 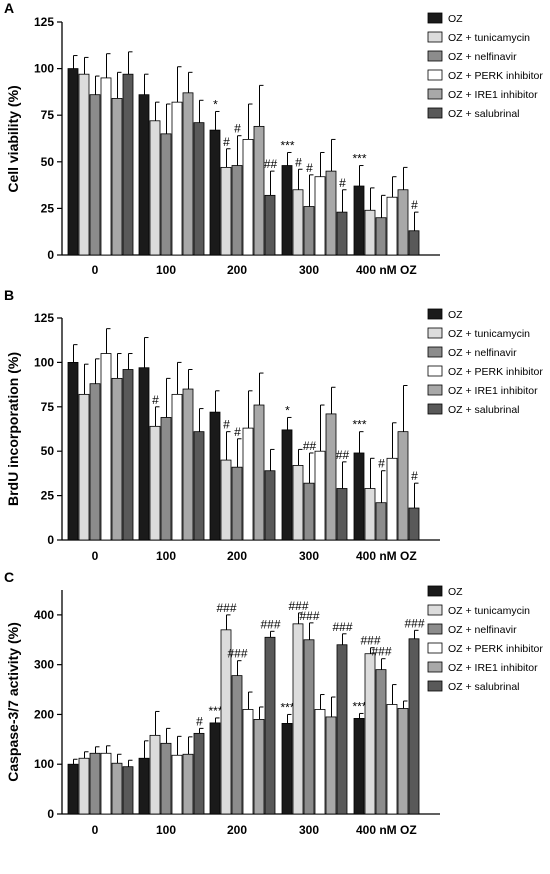 What do you see at coordinates (237, 556) in the screenshot?
I see `x-tick-label: 200` at bounding box center [237, 556].